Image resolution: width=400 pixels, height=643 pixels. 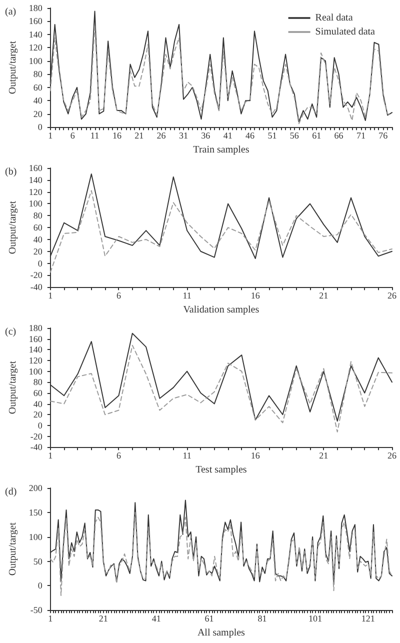 I want to click on x-tick-label: 121, so click(x=368, y=619).